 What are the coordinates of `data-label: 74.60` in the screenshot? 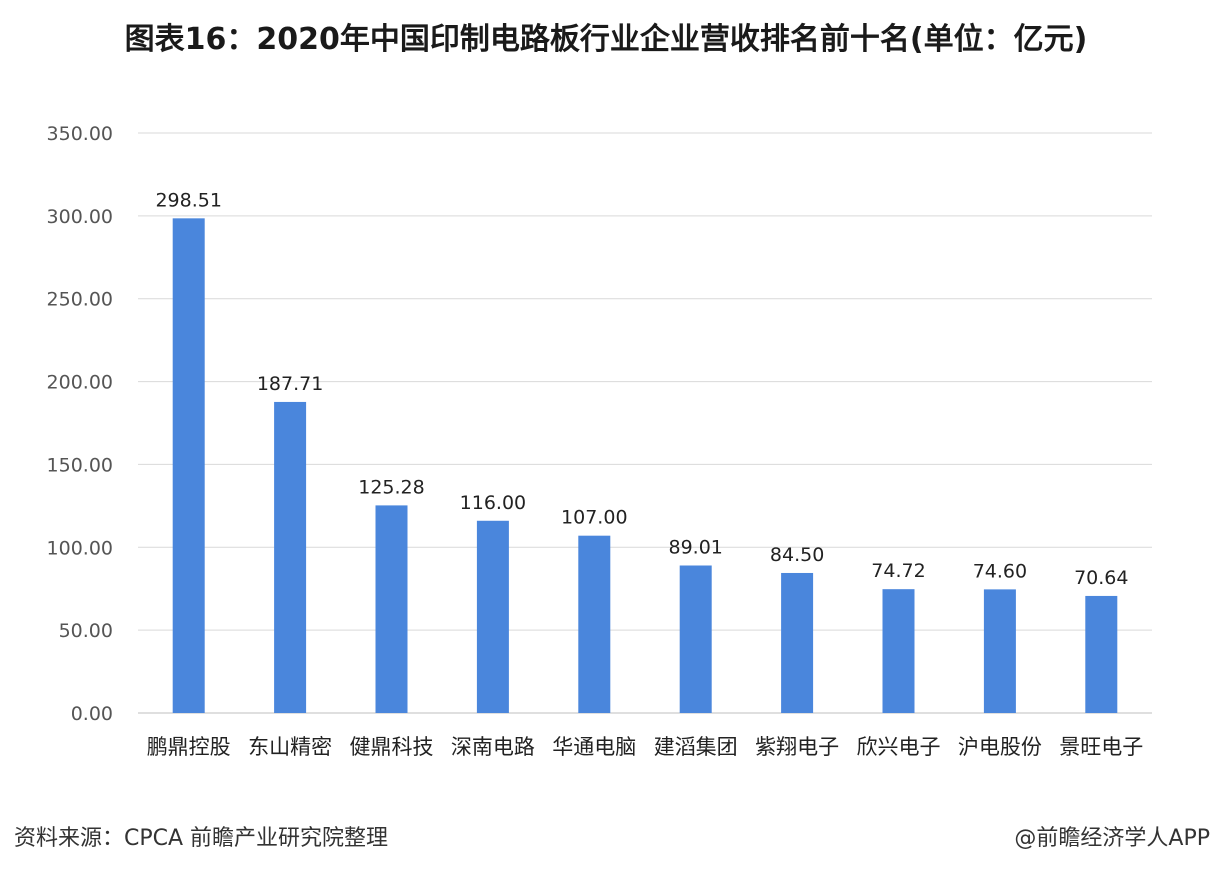 It's located at (1000, 571).